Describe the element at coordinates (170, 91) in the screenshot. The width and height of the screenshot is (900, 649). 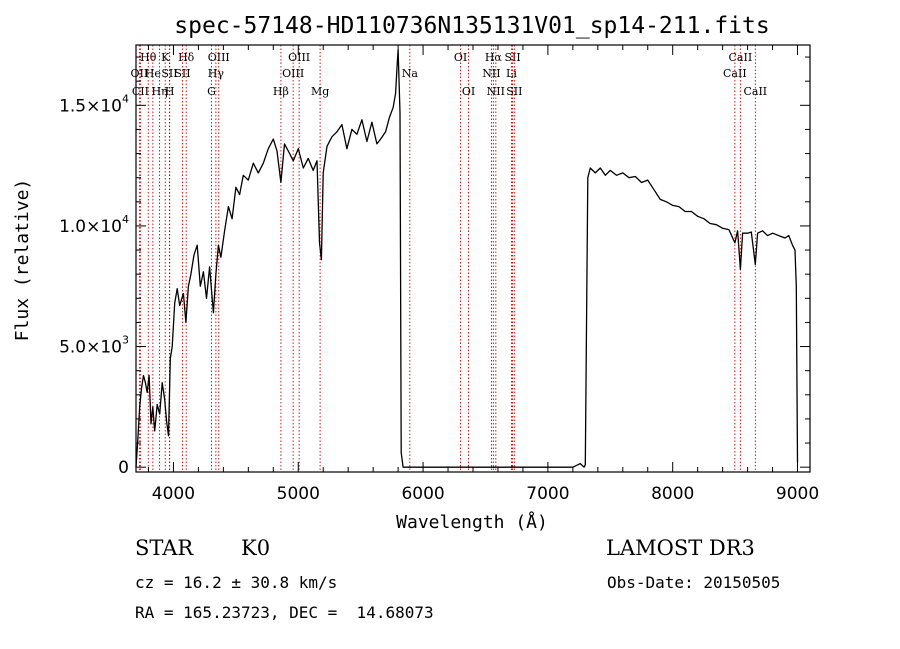
I see `marker-label: H` at that location.